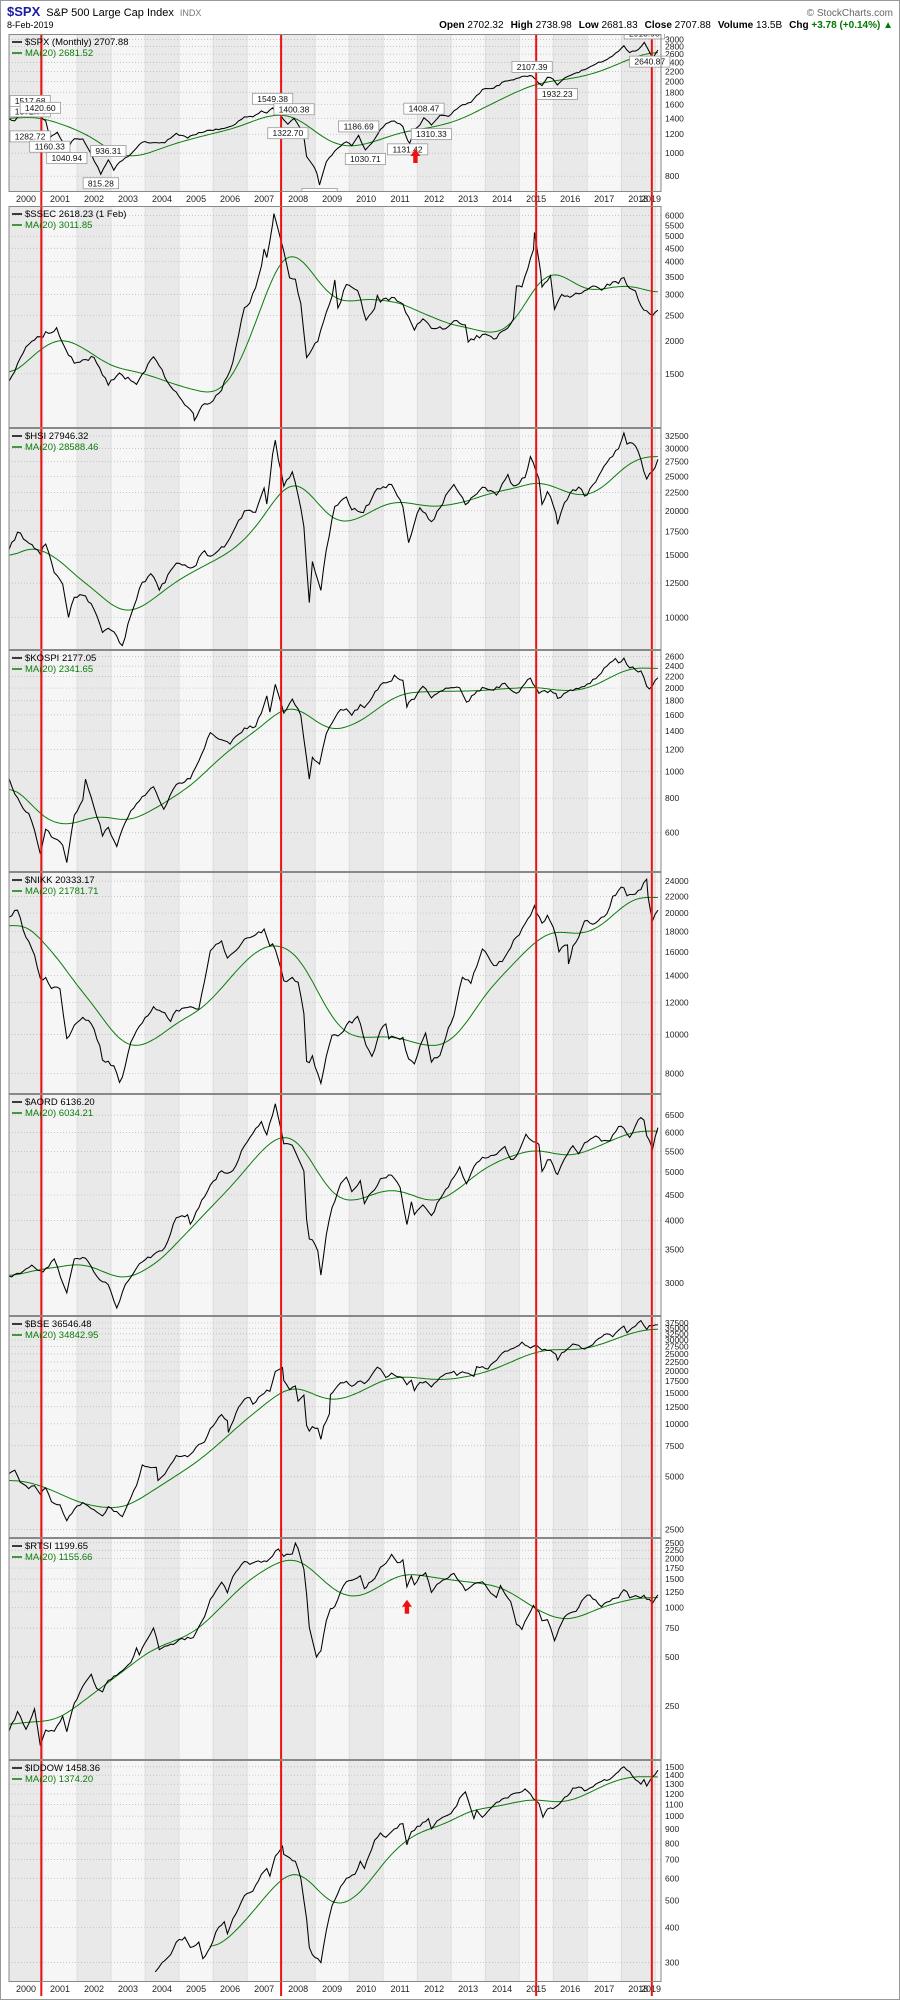 The image size is (900, 2000). Describe the element at coordinates (677, 493) in the screenshot. I see `y-tick-label: 22500` at that location.